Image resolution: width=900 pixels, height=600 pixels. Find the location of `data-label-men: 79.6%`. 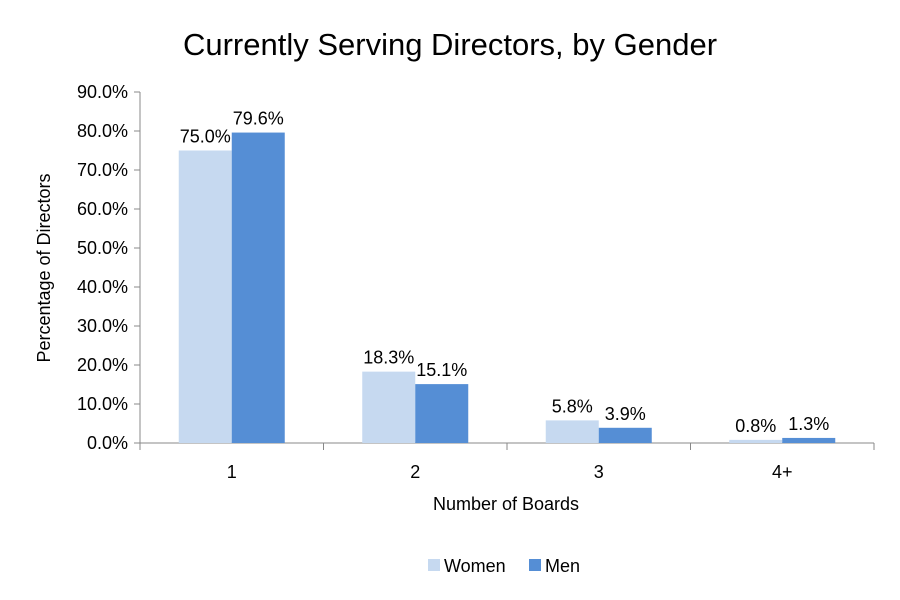

data-label-men: 79.6% is located at coordinates (258, 119).